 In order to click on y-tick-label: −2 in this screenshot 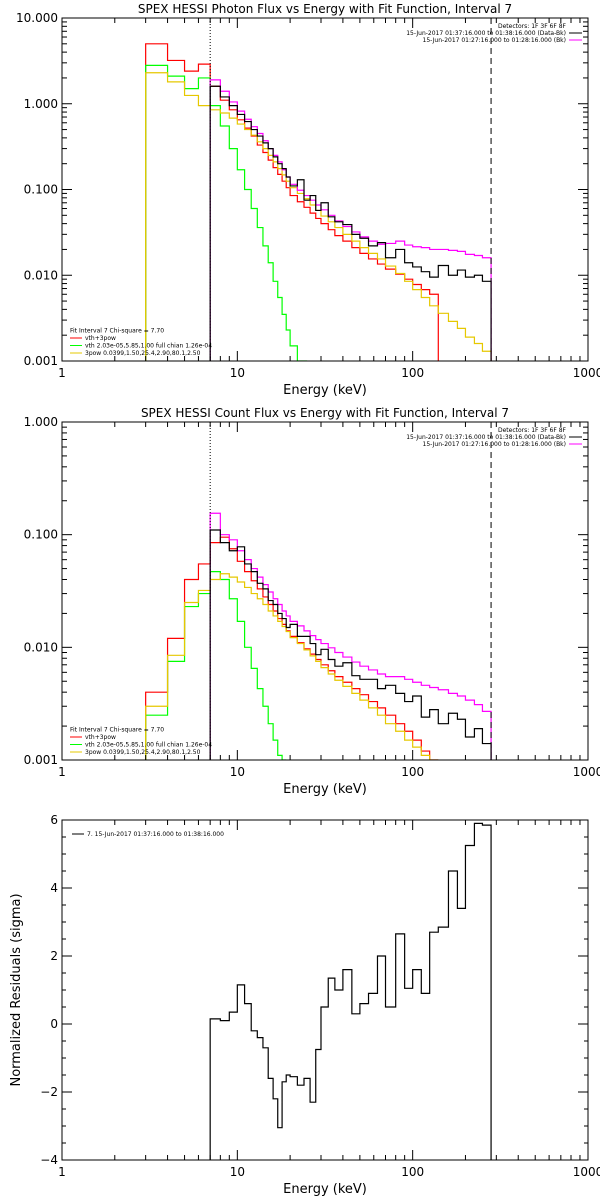, I will do `click(49, 1092)`.